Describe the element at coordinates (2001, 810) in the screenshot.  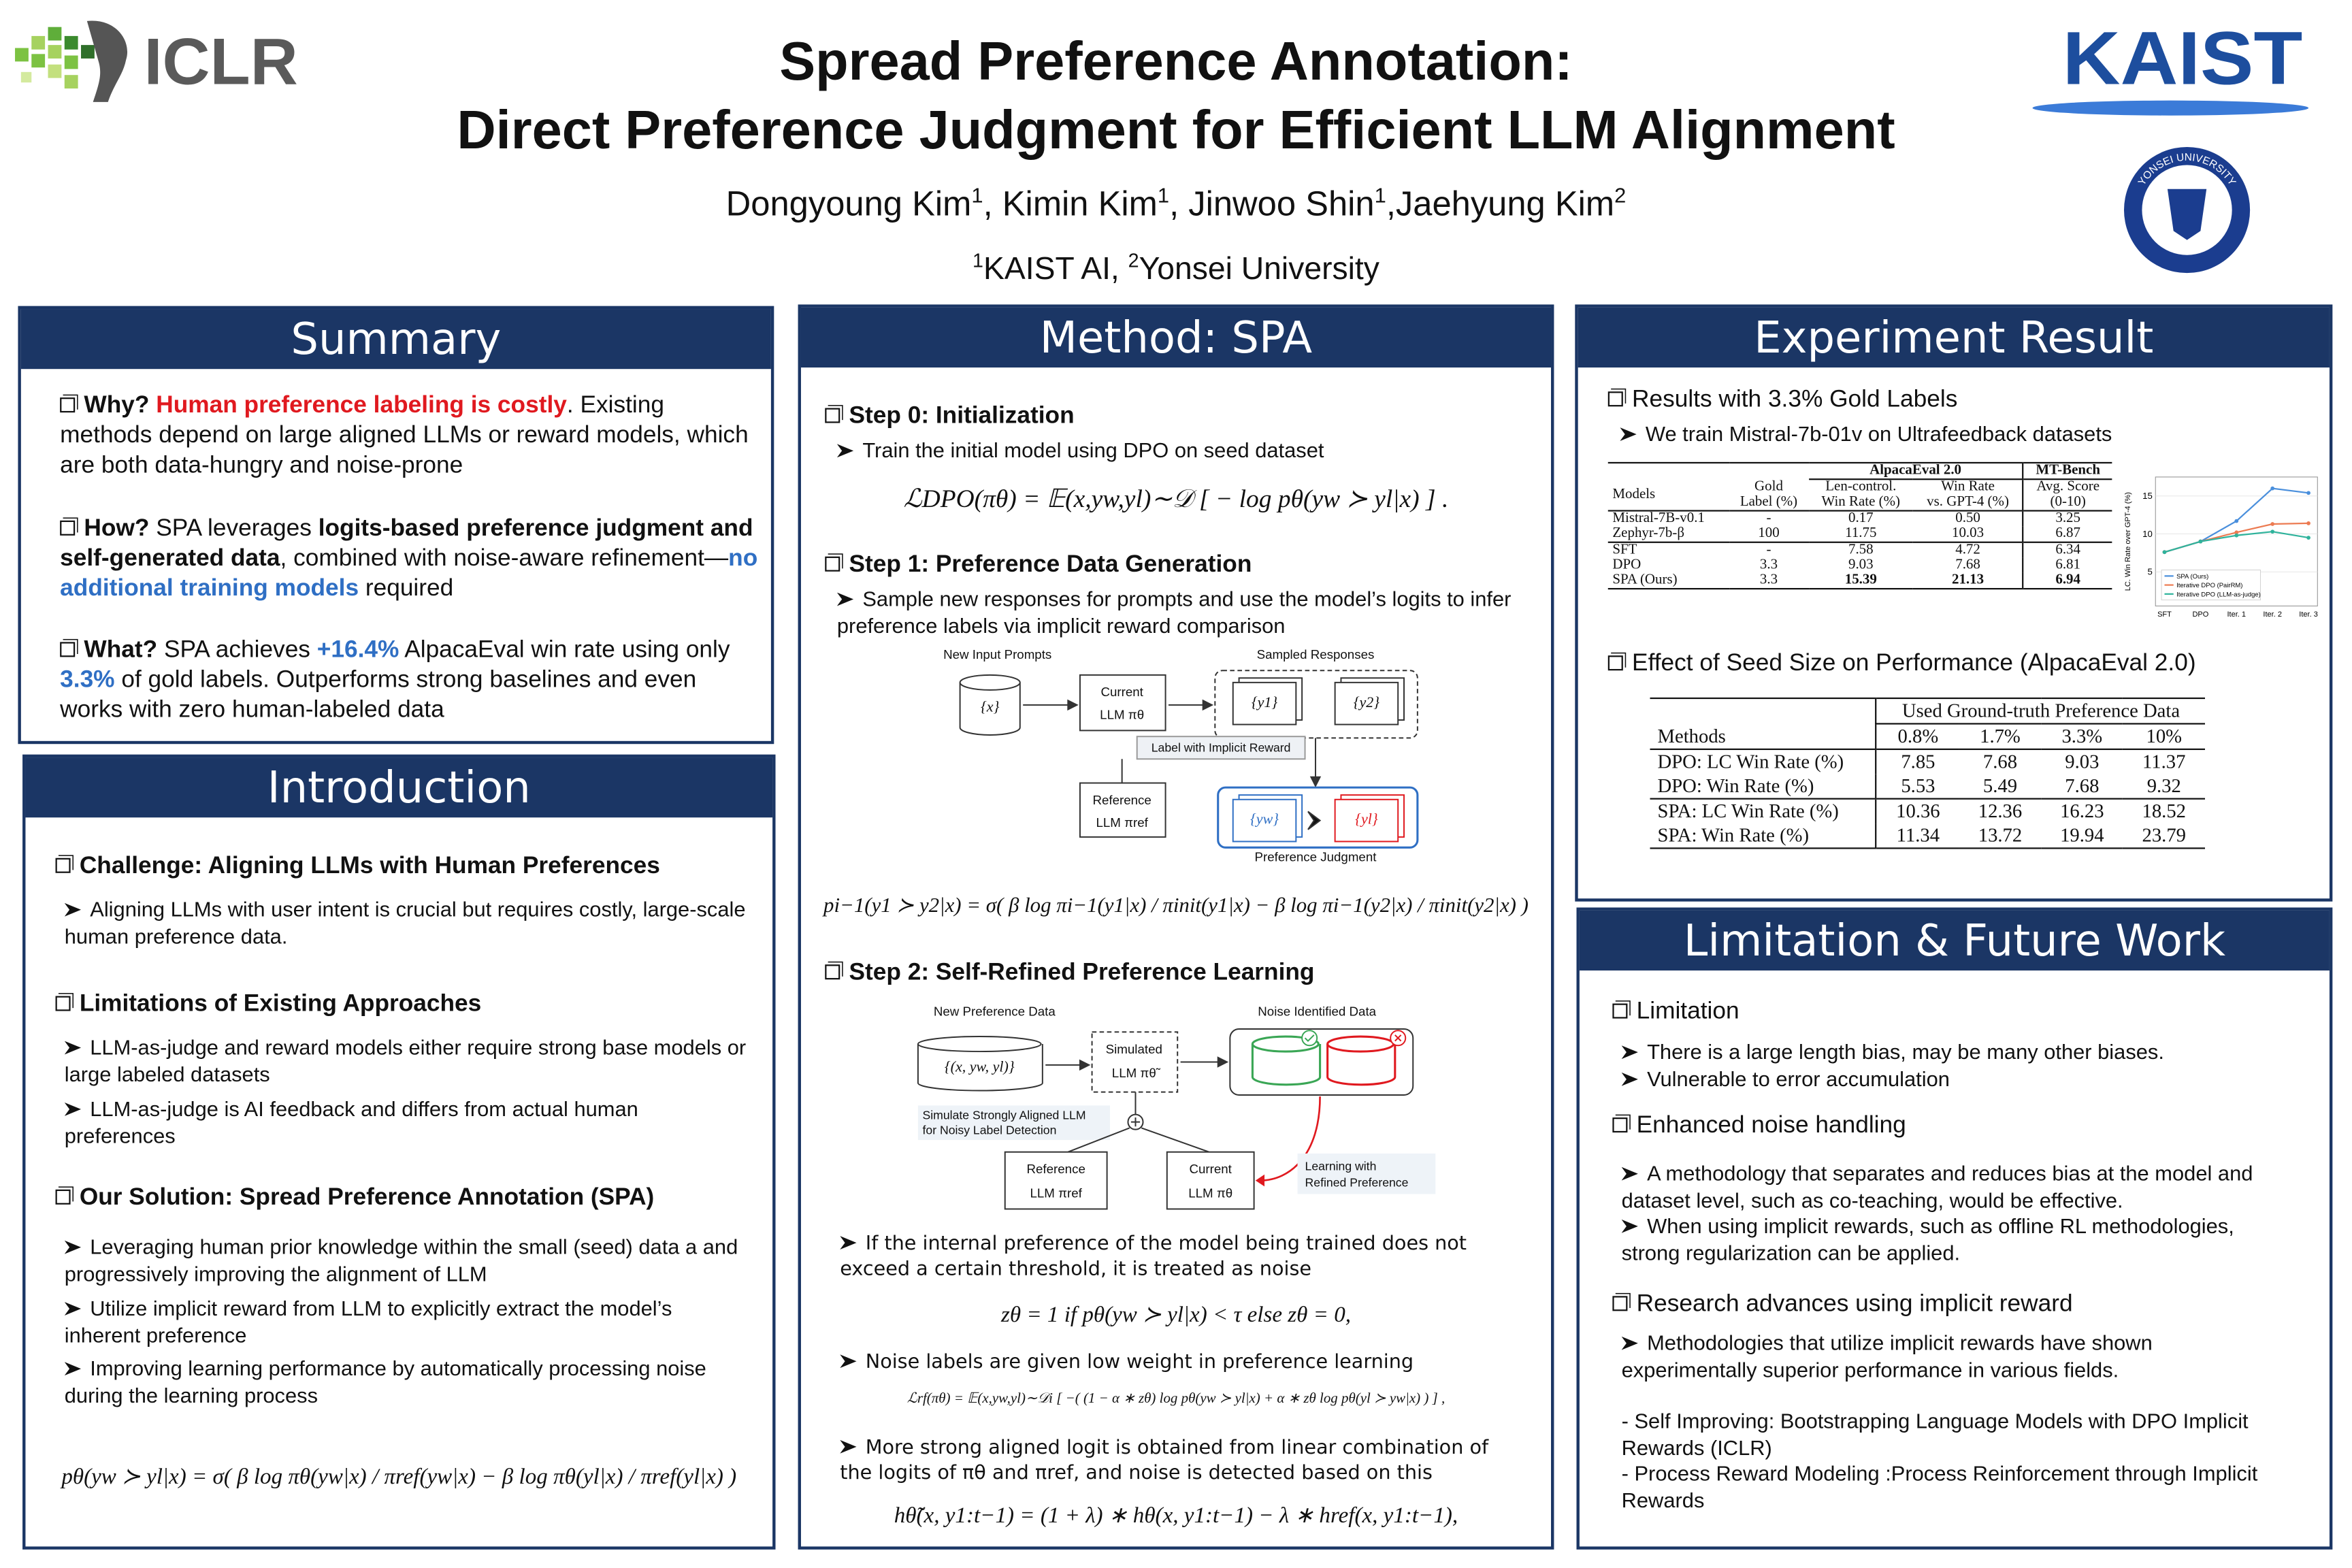
I see `cell: 12.36` at that location.